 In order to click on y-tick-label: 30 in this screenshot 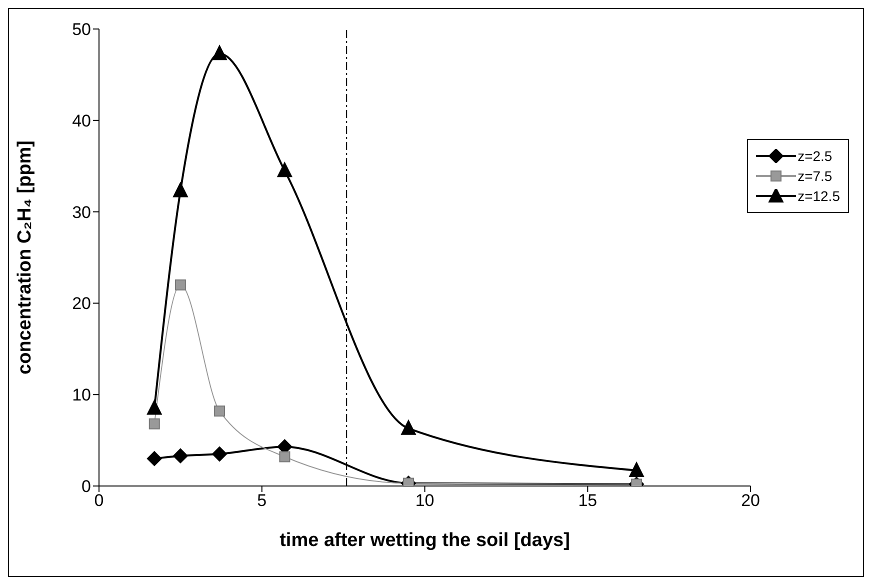, I will do `click(81, 212)`.